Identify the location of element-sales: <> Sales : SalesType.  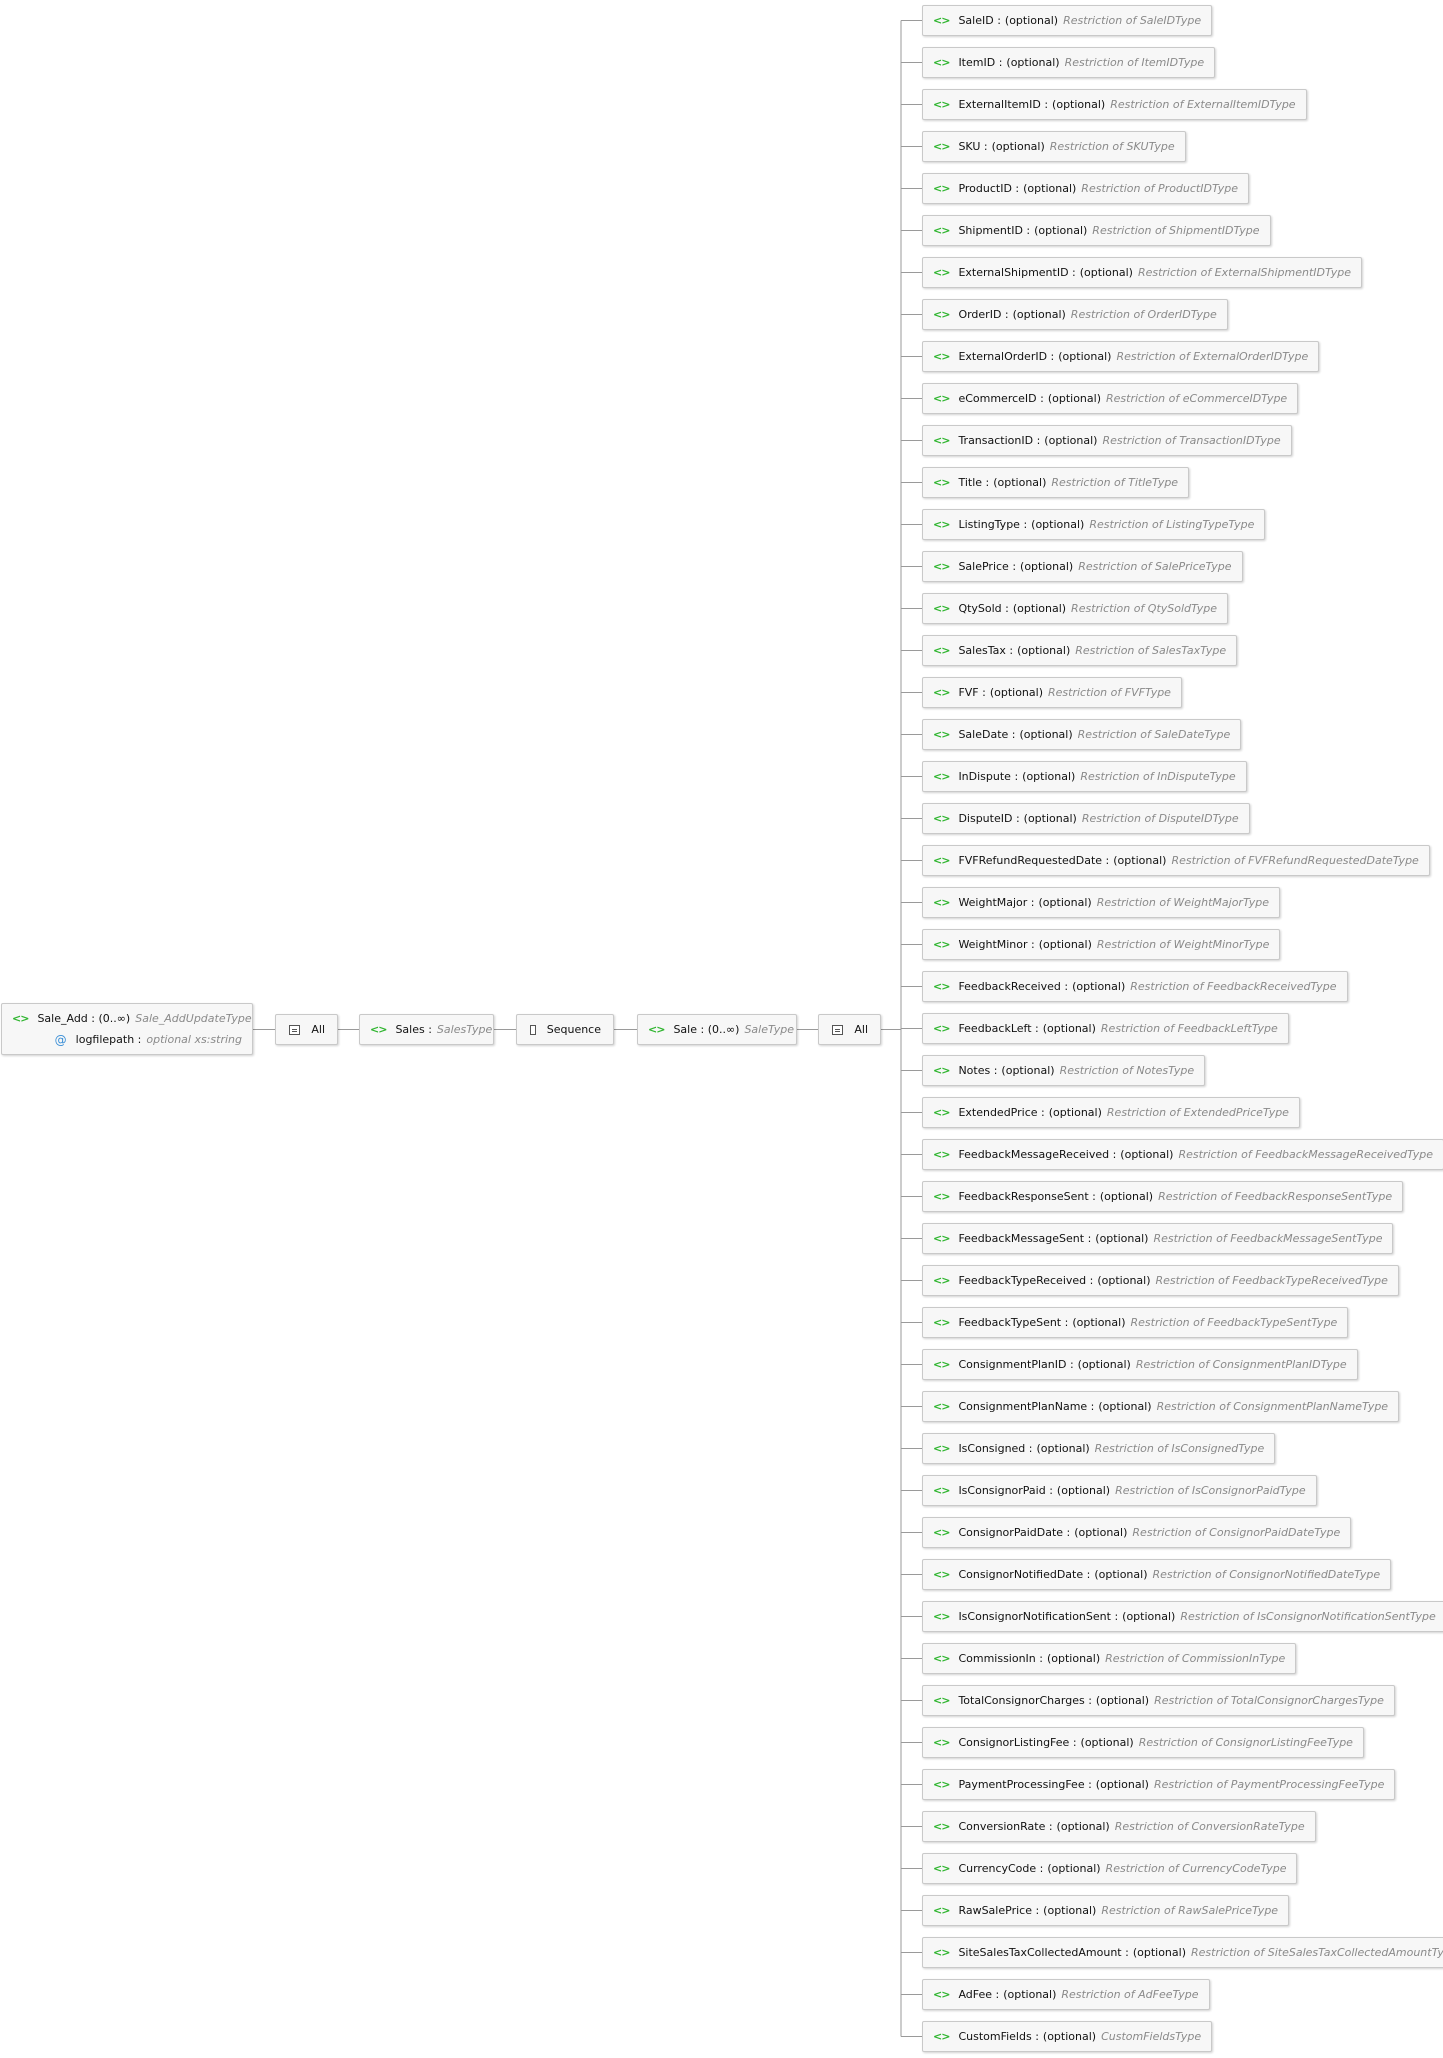
(426, 1029).